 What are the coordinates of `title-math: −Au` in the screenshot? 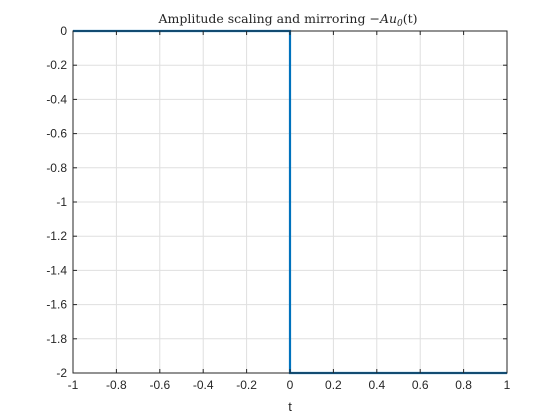 It's located at (383, 18).